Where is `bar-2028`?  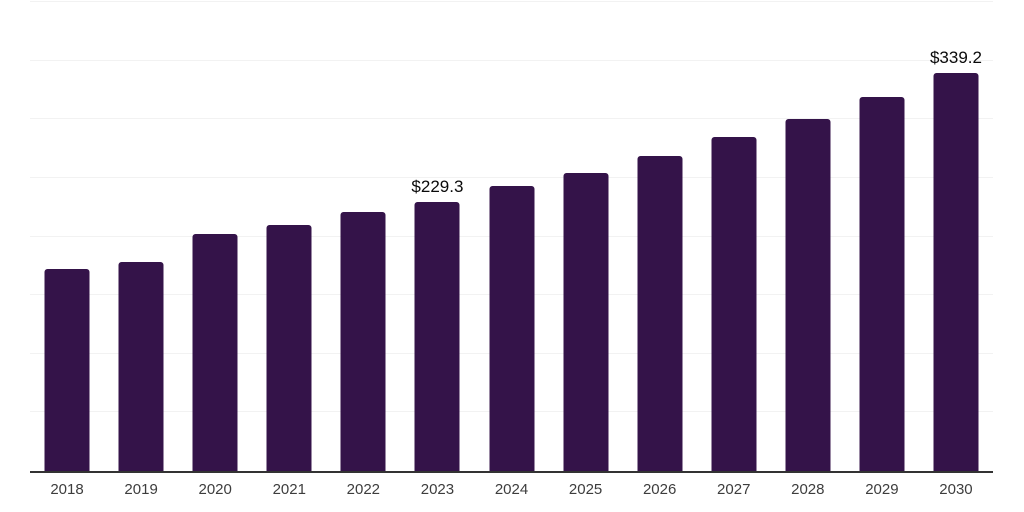
bar-2028 is located at coordinates (808, 294).